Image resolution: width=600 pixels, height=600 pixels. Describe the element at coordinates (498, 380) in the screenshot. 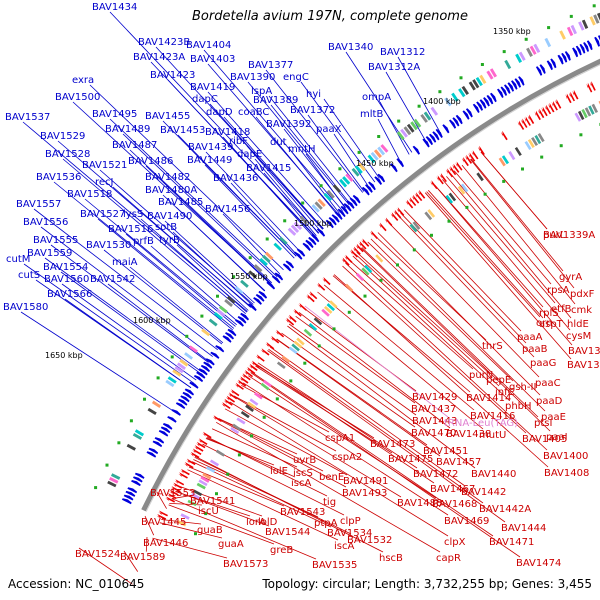

I see `red-gene-label: pepE` at that location.